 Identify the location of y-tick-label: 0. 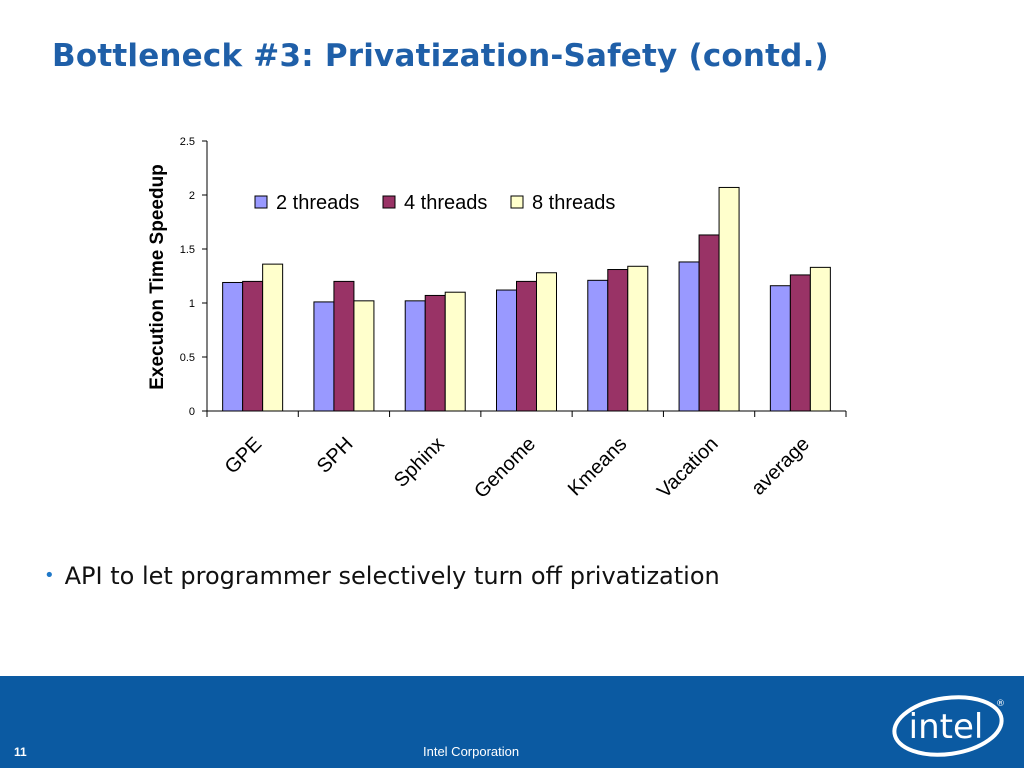
(192, 412).